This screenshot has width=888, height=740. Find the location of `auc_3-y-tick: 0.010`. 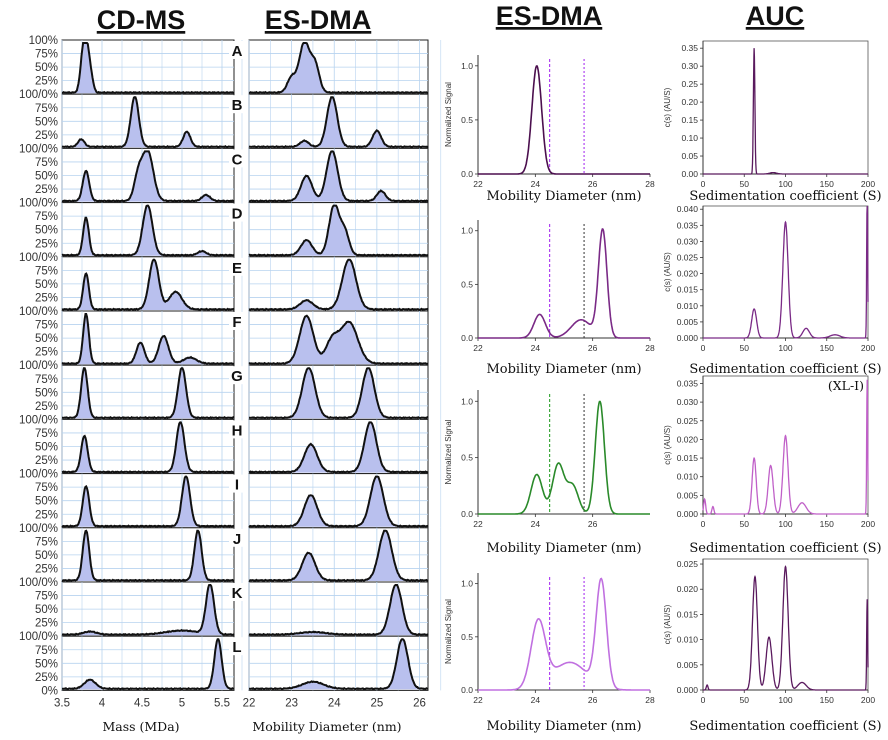

auc_3-y-tick: 0.010 is located at coordinates (688, 477).